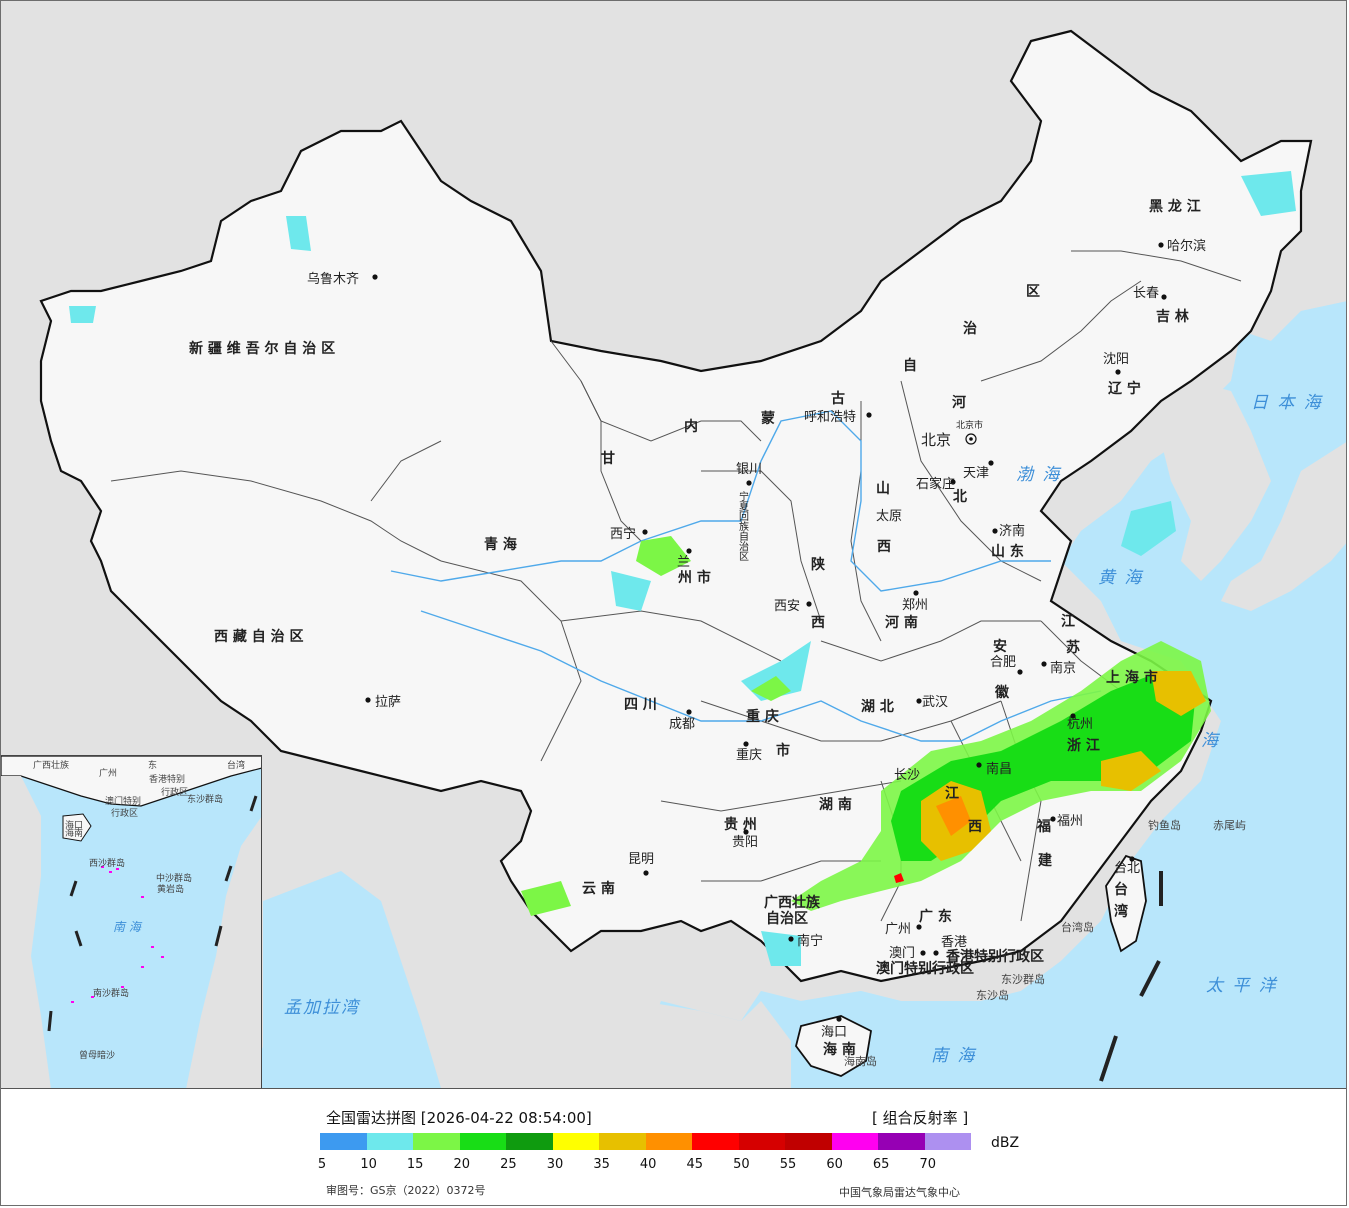  I want to click on city-dot-changchun, so click(1164, 297).